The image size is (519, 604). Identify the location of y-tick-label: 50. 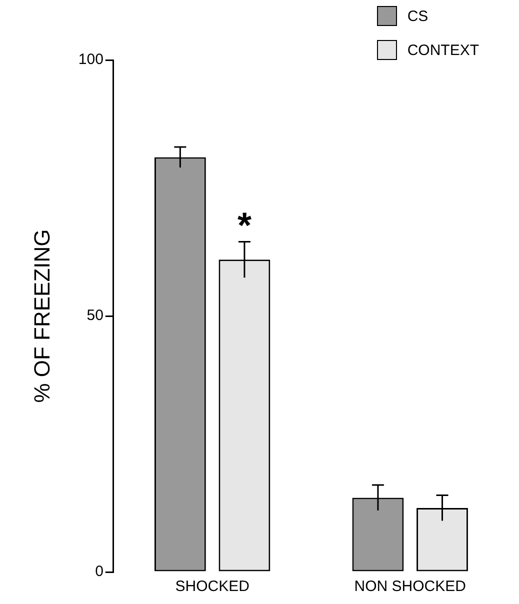
(95, 315).